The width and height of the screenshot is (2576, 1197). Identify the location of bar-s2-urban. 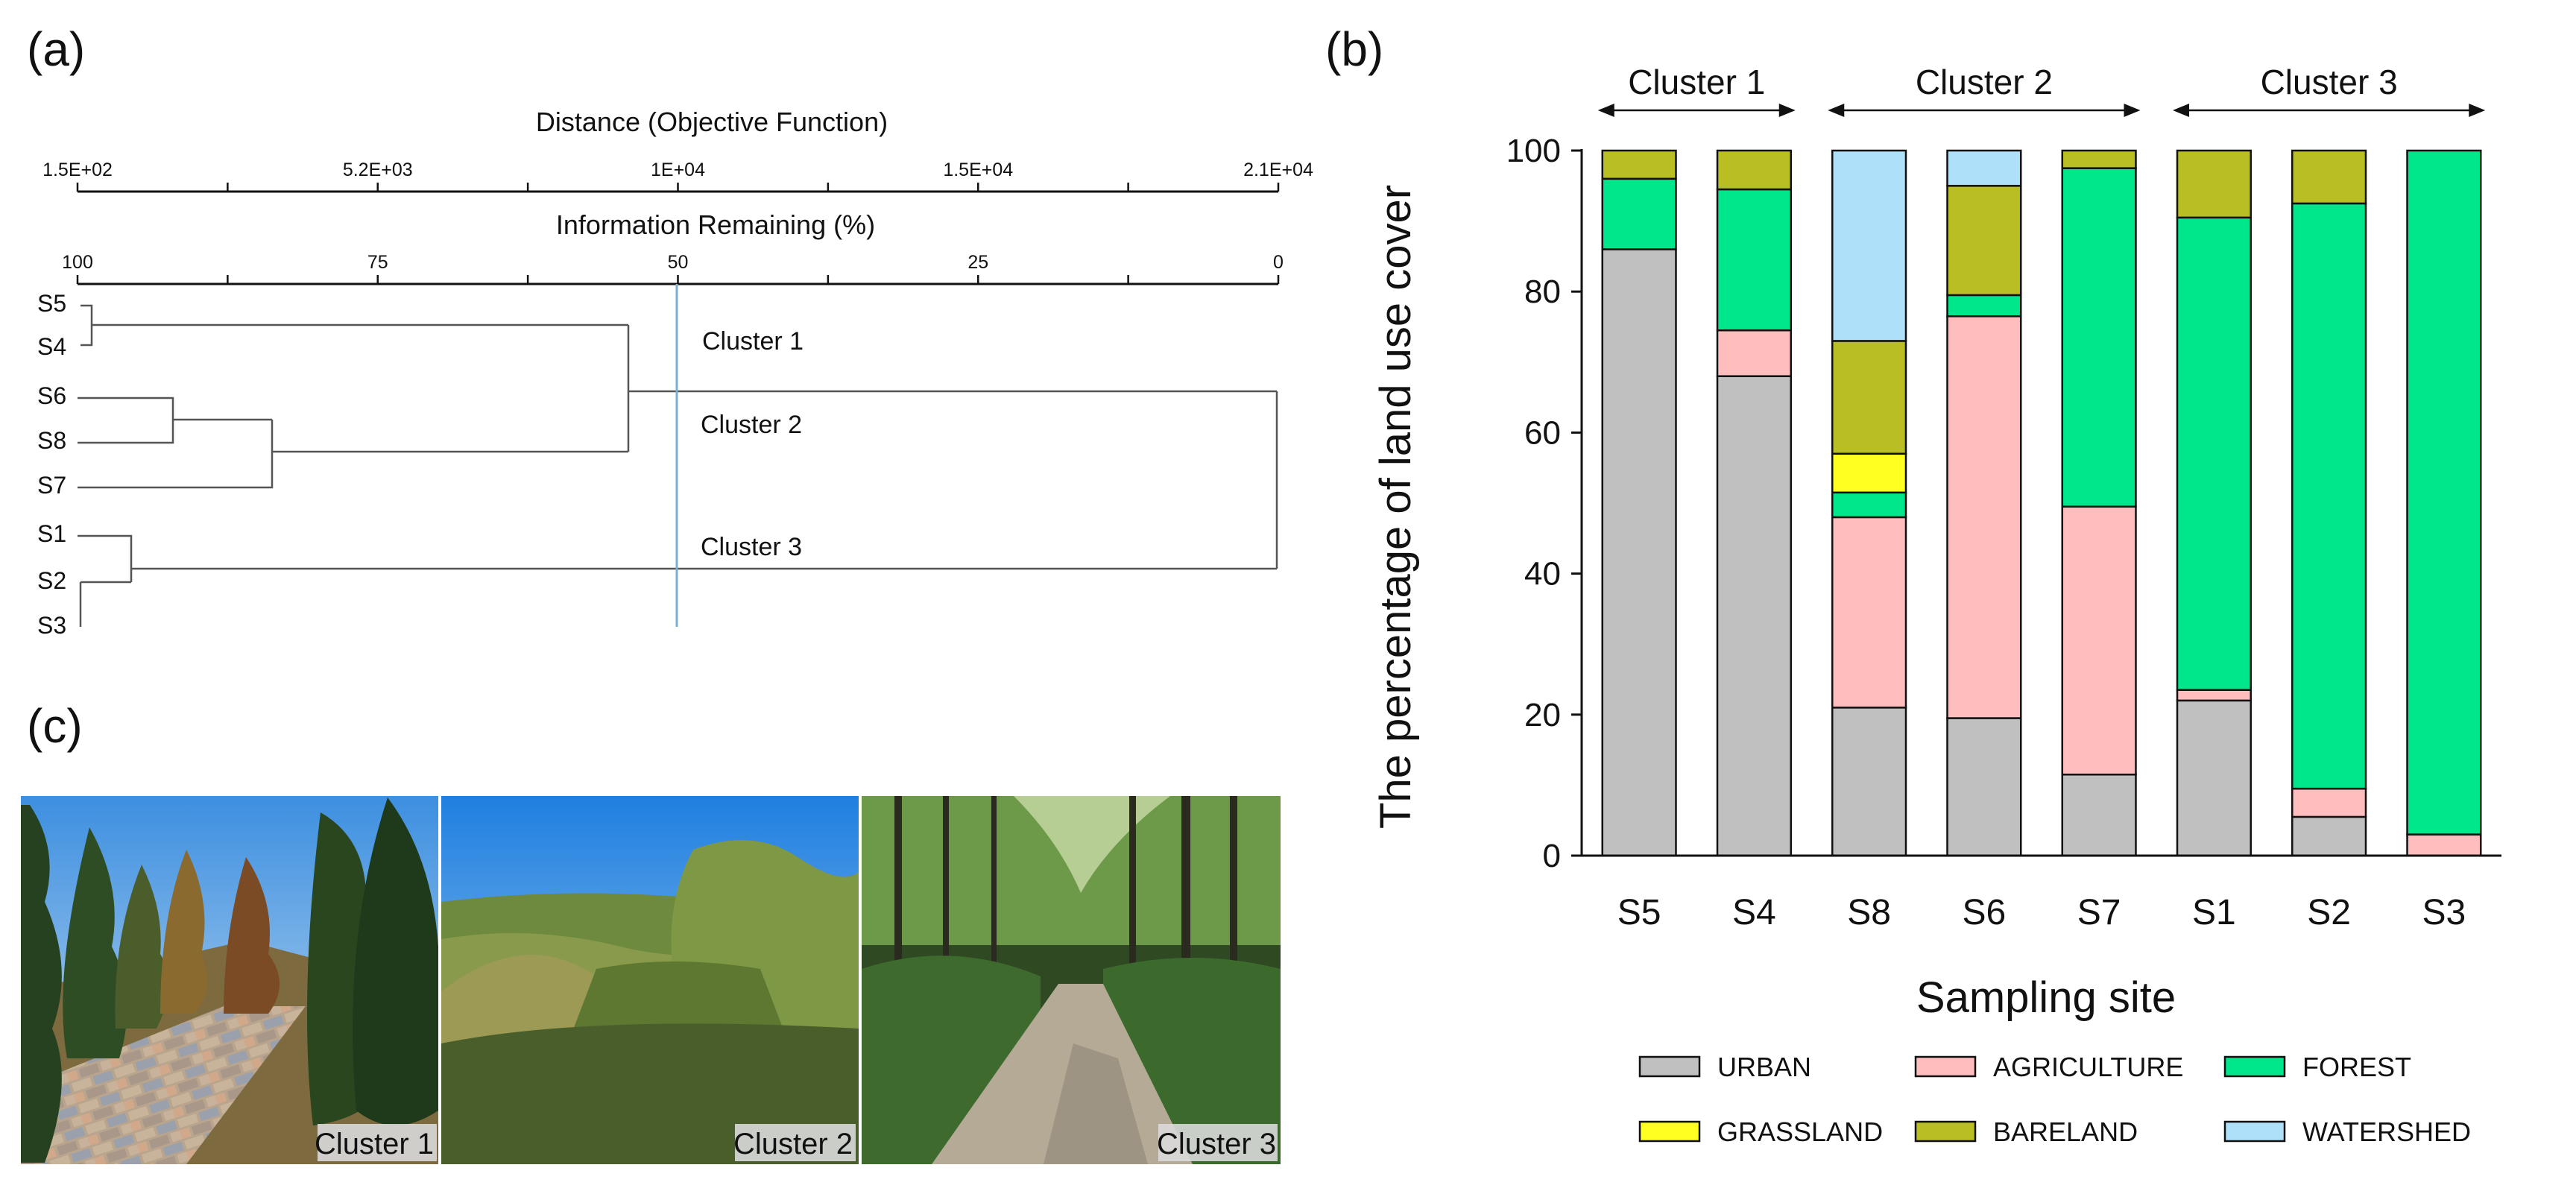
(2329, 836).